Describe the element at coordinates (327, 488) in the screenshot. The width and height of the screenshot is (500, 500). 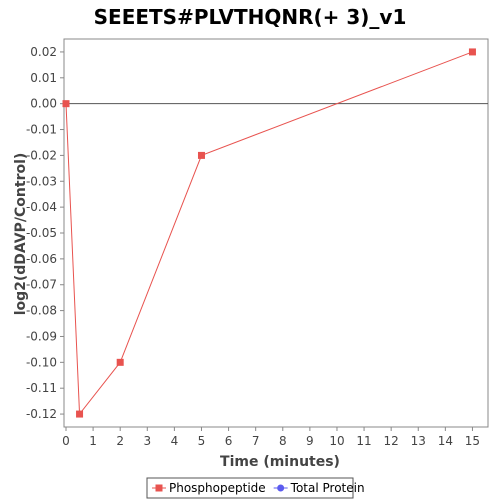
I see `legend-label: Total Protein` at that location.